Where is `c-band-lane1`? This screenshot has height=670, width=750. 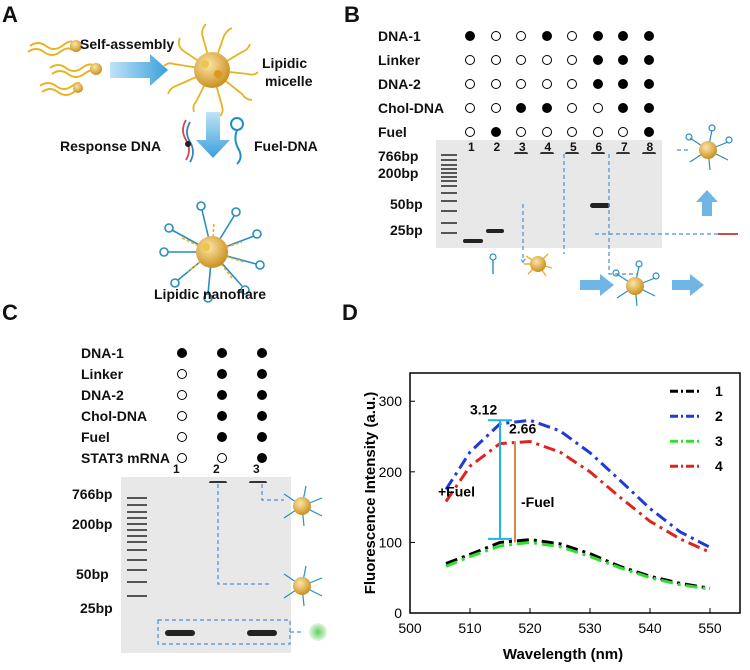 c-band-lane1 is located at coordinates (180, 633).